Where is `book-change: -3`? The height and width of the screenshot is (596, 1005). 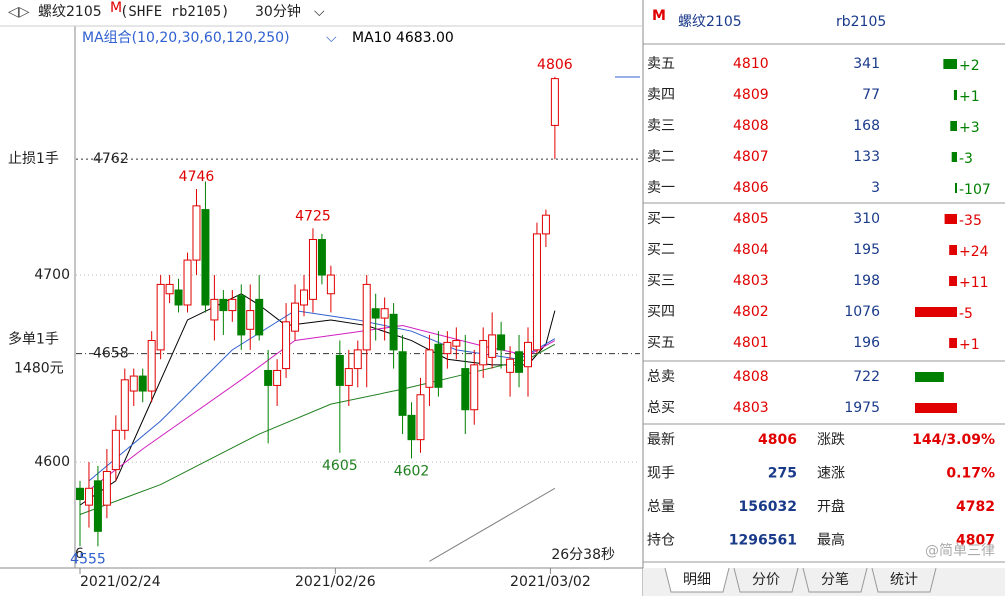
book-change: -3 is located at coordinates (966, 159).